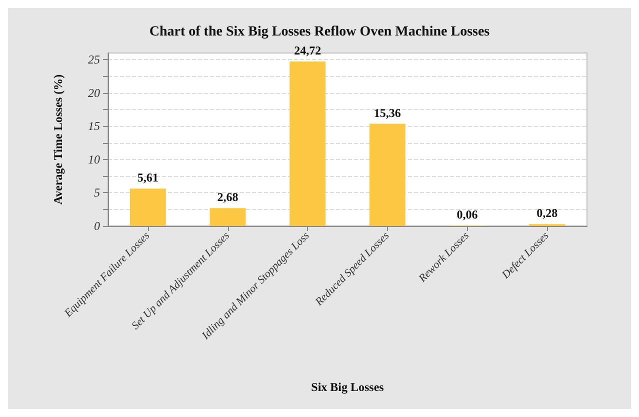 The image size is (639, 417). Describe the element at coordinates (97, 193) in the screenshot. I see `y-tick-label: 5` at that location.